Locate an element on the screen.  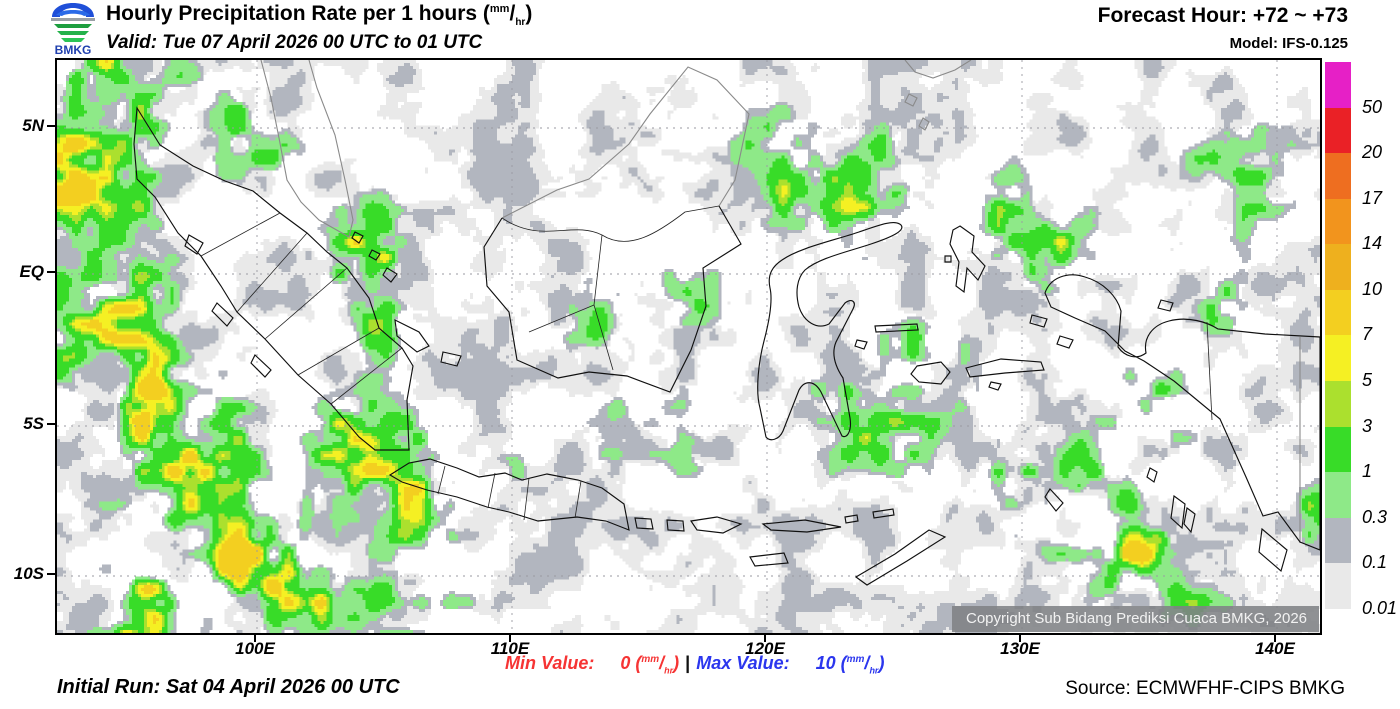
x-axis-label: 120E is located at coordinates (765, 648).